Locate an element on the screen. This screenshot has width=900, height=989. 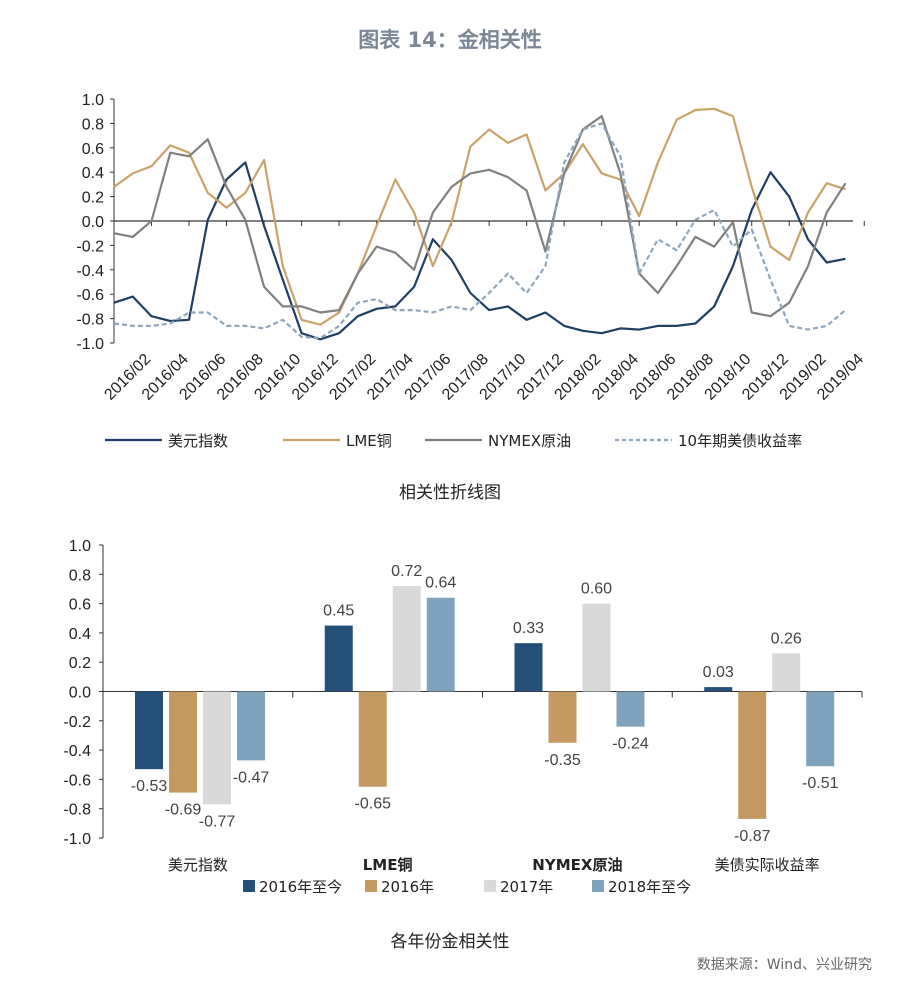
category-label: LME铜 is located at coordinates (388, 865).